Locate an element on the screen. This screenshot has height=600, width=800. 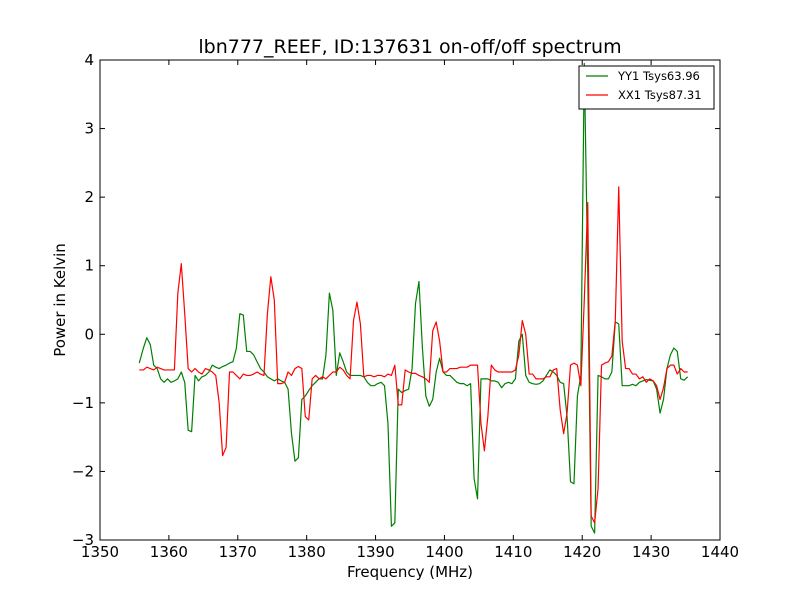
y-tick-label: −3 is located at coordinates (83, 540).